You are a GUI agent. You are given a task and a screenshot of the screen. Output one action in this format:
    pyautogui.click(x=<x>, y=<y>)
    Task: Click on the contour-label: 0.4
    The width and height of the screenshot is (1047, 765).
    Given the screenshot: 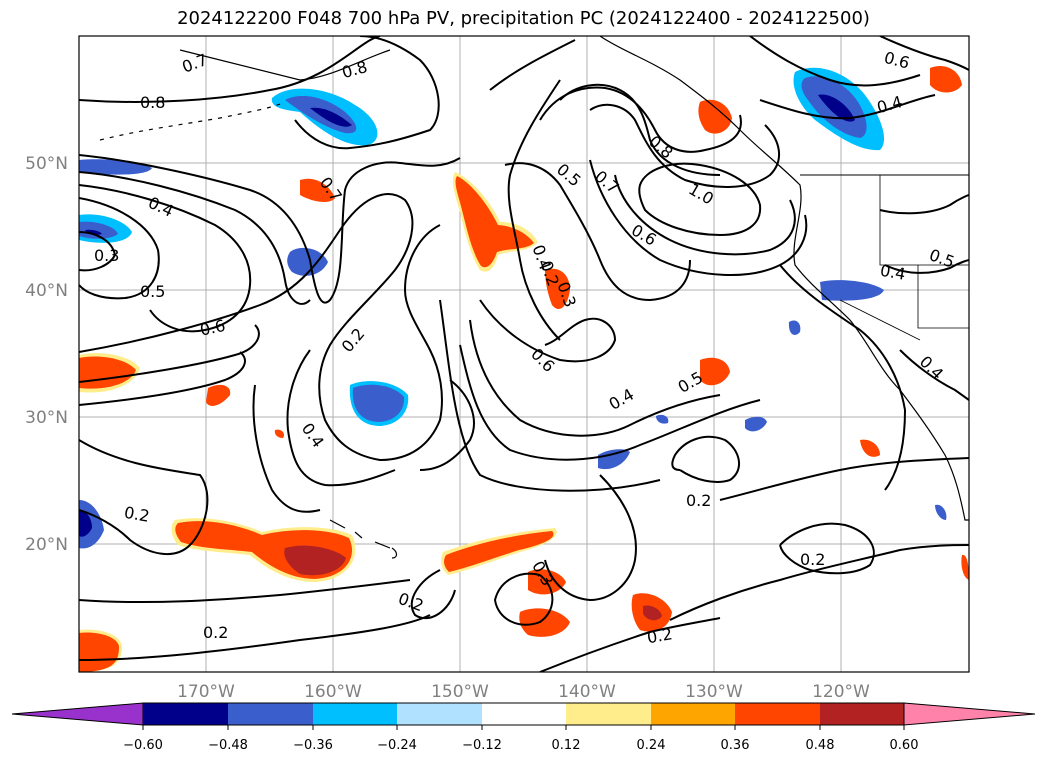 What is the action you would take?
    pyautogui.click(x=893, y=272)
    